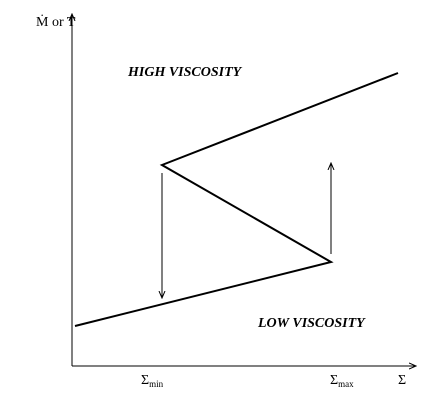 This screenshot has height=406, width=436. I want to click on subscript: min, so click(156, 384).